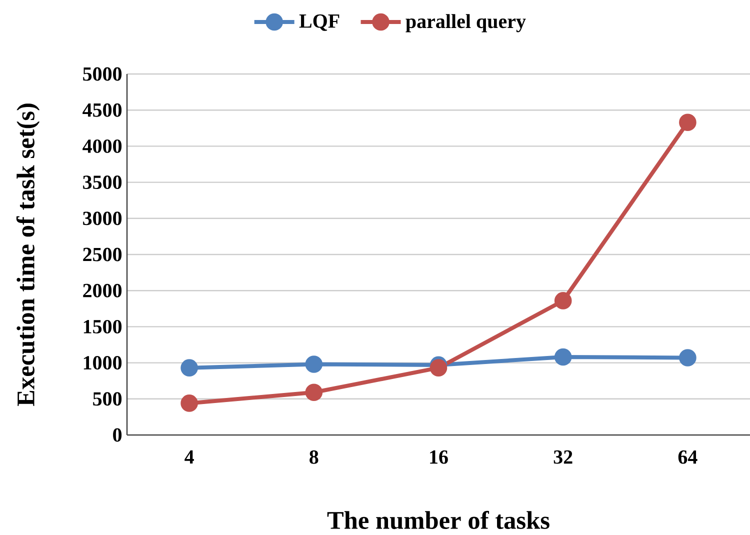 This screenshot has height=535, width=750. Describe the element at coordinates (102, 146) in the screenshot. I see `y-tick-label: 4000` at that location.